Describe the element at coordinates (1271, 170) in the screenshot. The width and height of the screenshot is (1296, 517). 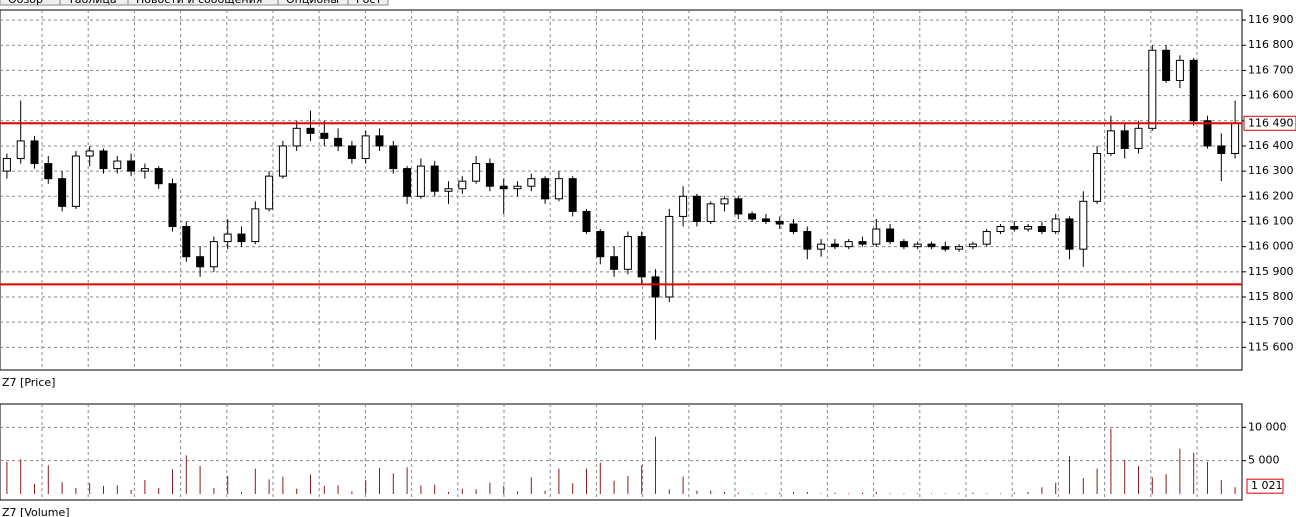
I see `y-tick-label: 116 300` at that location.